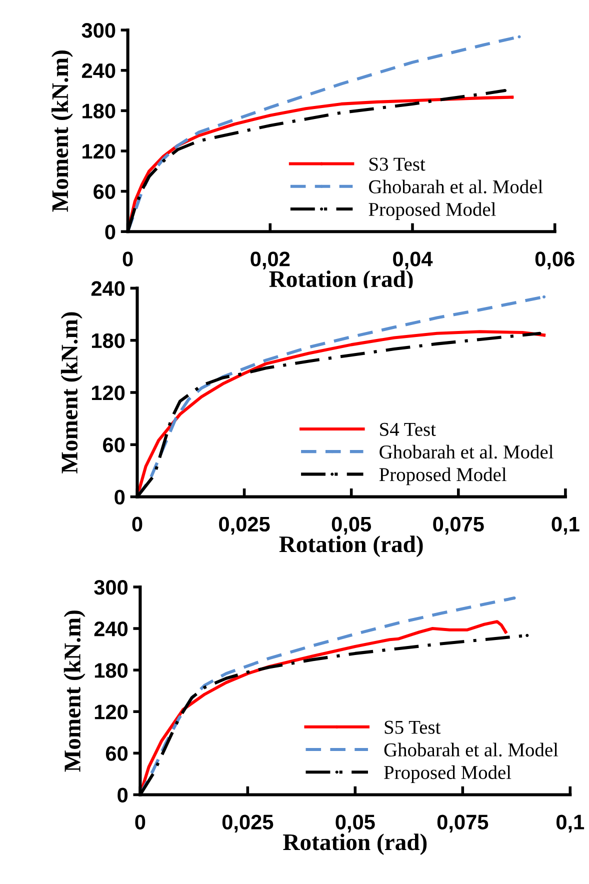 The image size is (589, 884). What do you see at coordinates (270, 261) in the screenshot?
I see `x-tick-label: 0,02` at bounding box center [270, 261].